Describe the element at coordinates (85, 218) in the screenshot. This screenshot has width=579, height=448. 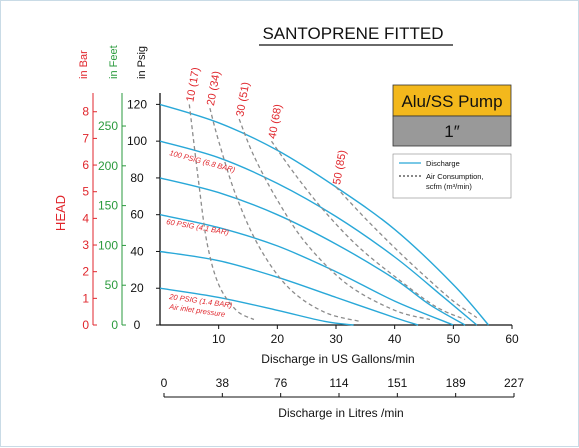
I see `bar-tick-label: 4` at that location.